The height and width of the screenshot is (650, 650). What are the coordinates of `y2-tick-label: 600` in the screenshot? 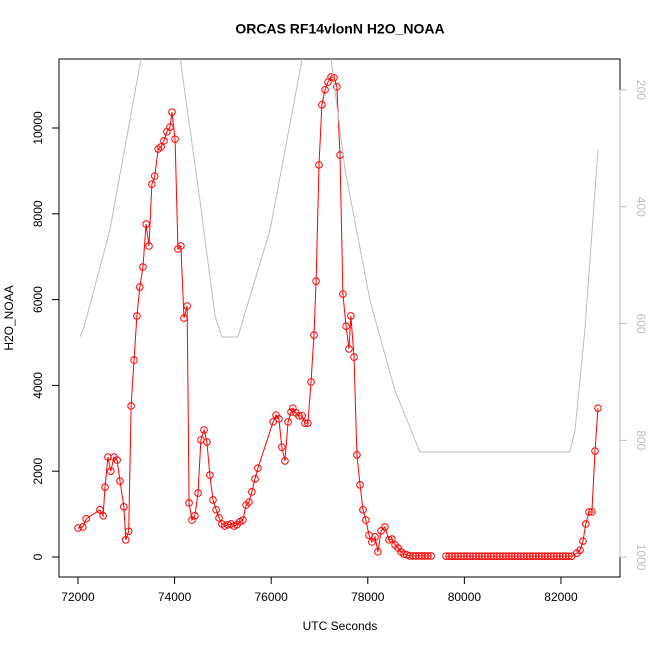 It's located at (641, 324).